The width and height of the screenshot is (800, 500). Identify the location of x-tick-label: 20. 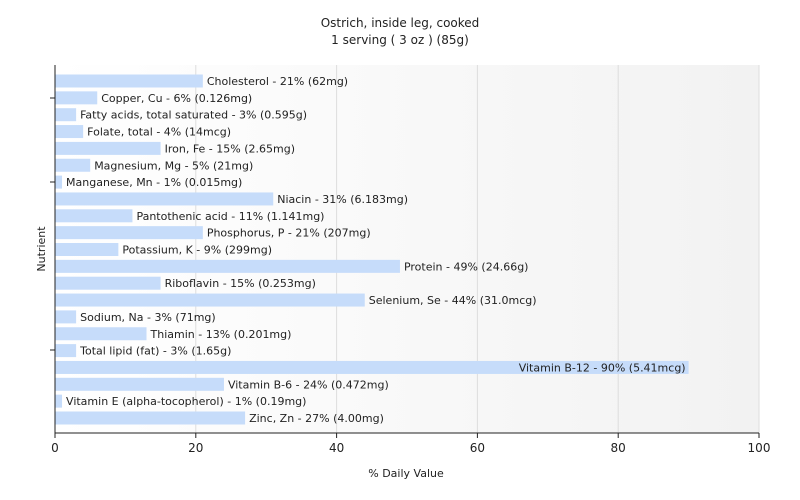
(195, 448).